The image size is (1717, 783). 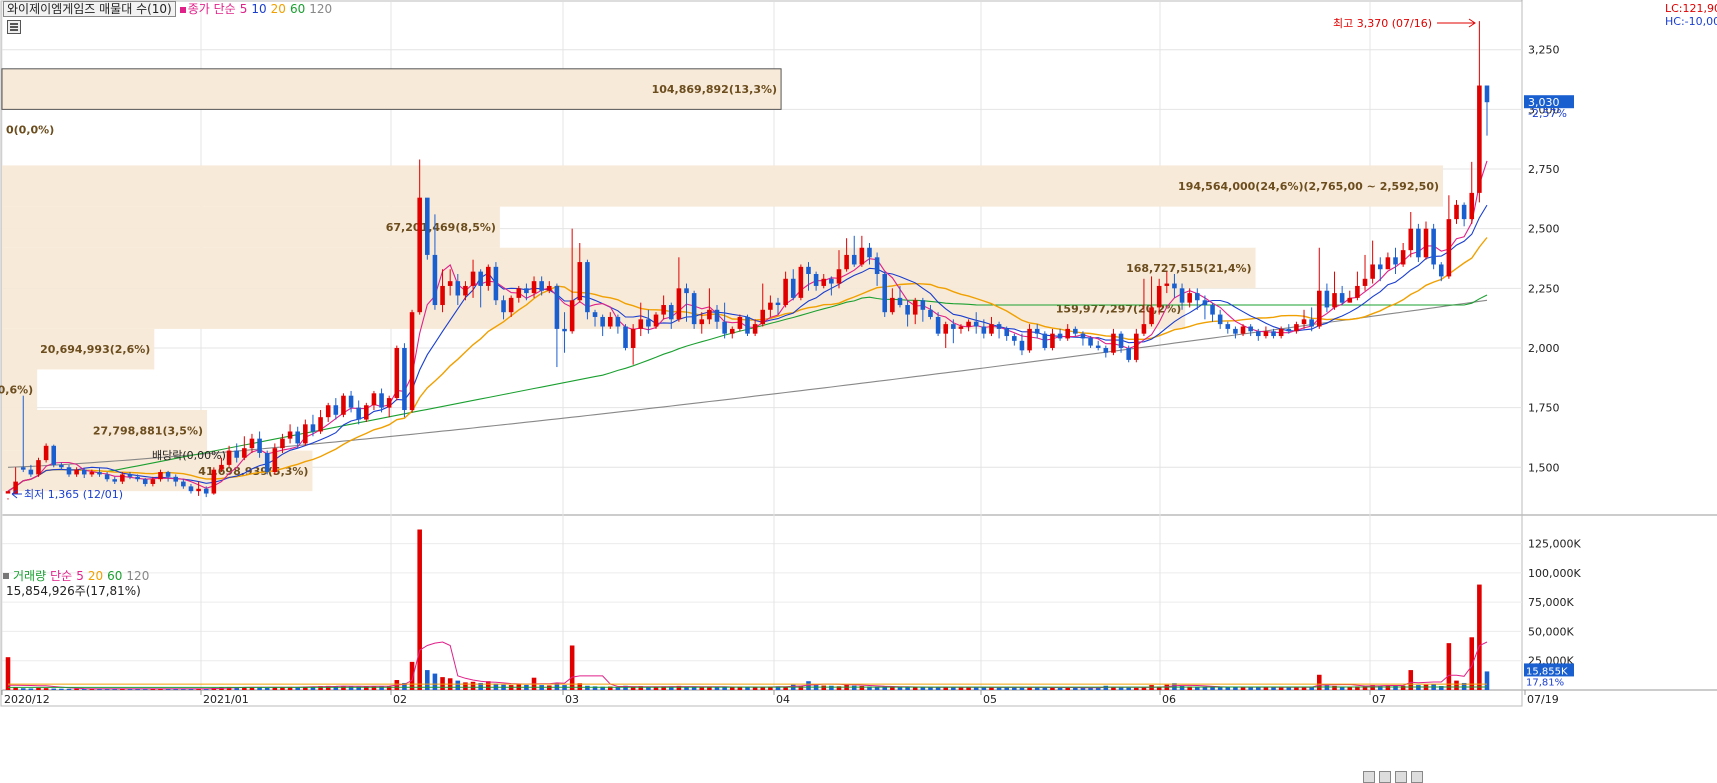 I want to click on dividend-annotation: 배당락(0,00%), so click(x=189, y=455).